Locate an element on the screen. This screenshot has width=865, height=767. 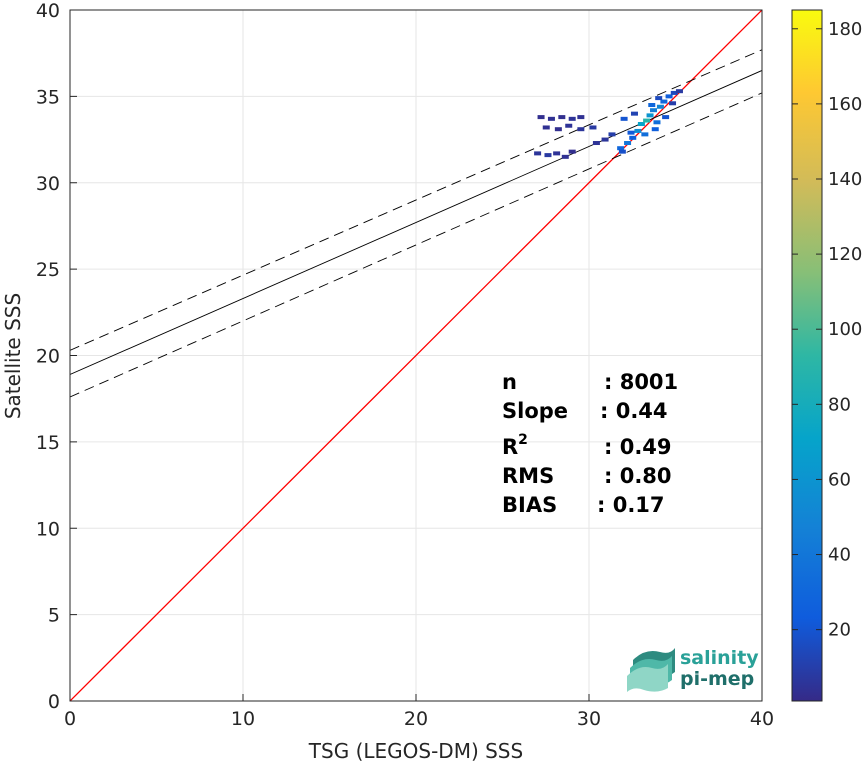
stat-n-label: n is located at coordinates (509, 382).